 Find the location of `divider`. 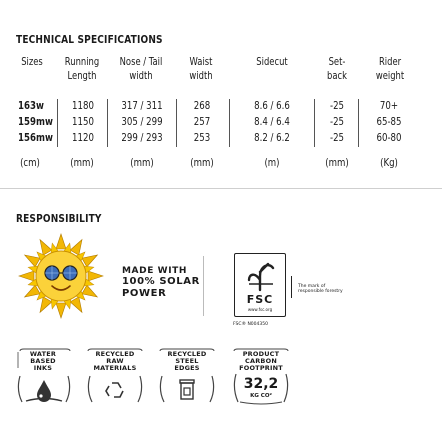

divider is located at coordinates (203, 286).